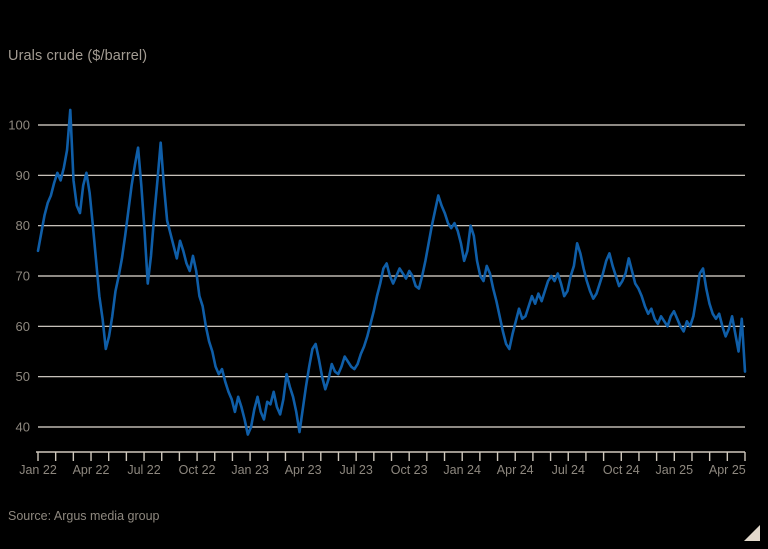 This screenshot has width=768, height=549. What do you see at coordinates (621, 470) in the screenshot?
I see `x-axis-tick-label: Oct 24` at bounding box center [621, 470].